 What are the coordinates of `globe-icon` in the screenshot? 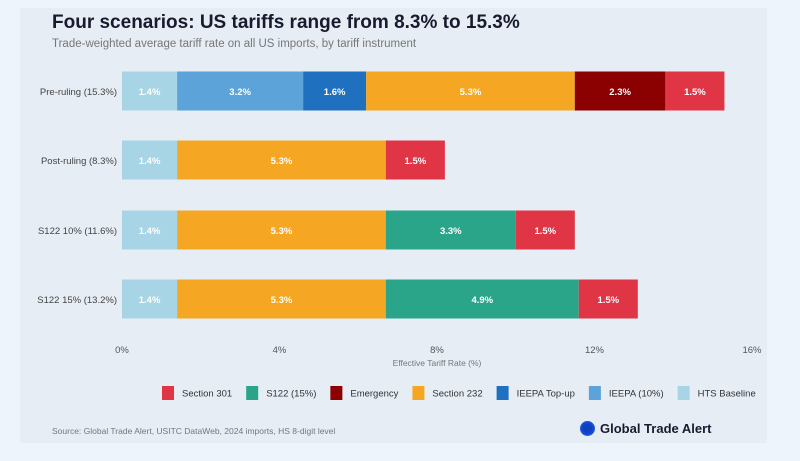 It's located at (587, 428).